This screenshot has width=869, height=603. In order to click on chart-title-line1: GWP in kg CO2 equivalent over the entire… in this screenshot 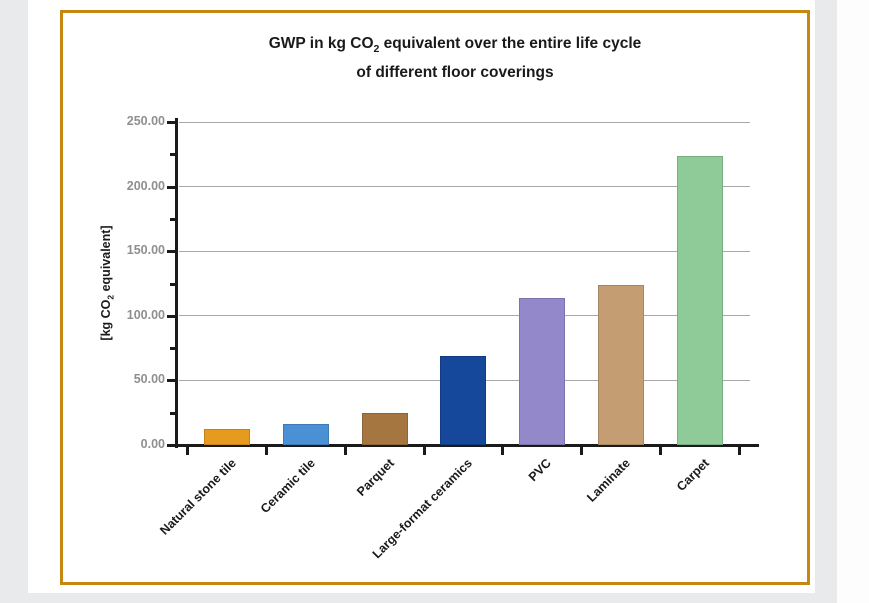, I will do `click(455, 45)`.